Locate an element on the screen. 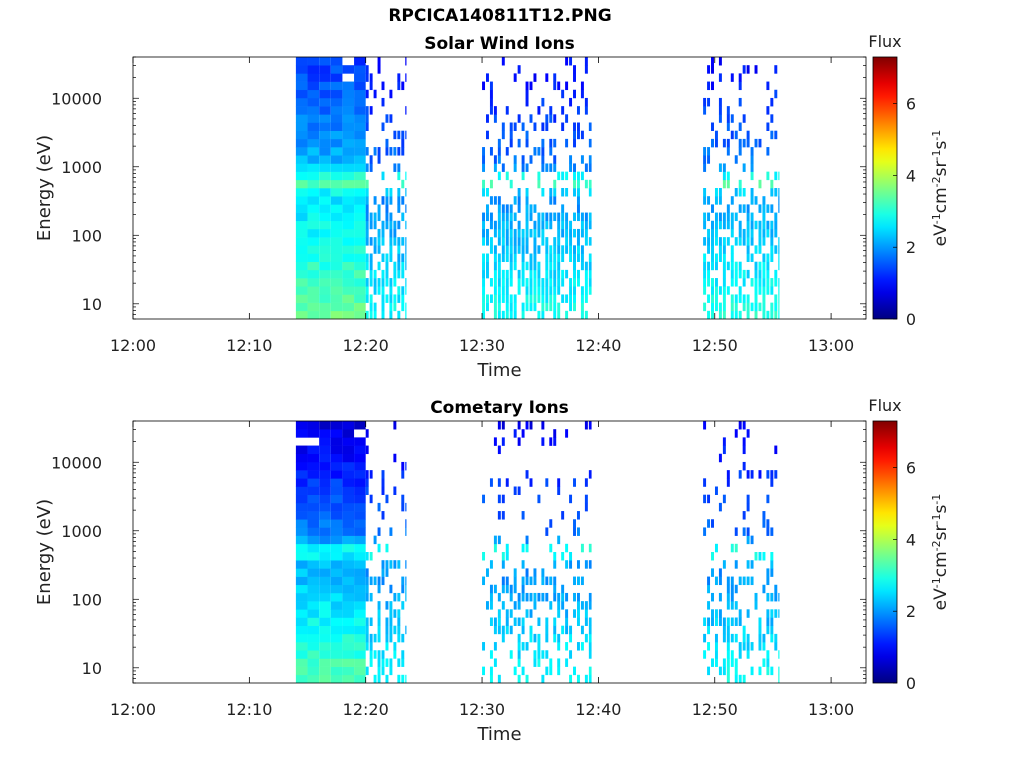 Image resolution: width=1024 pixels, height=768 pixels. y-axis-label: Energy (eV) is located at coordinates (44, 552).